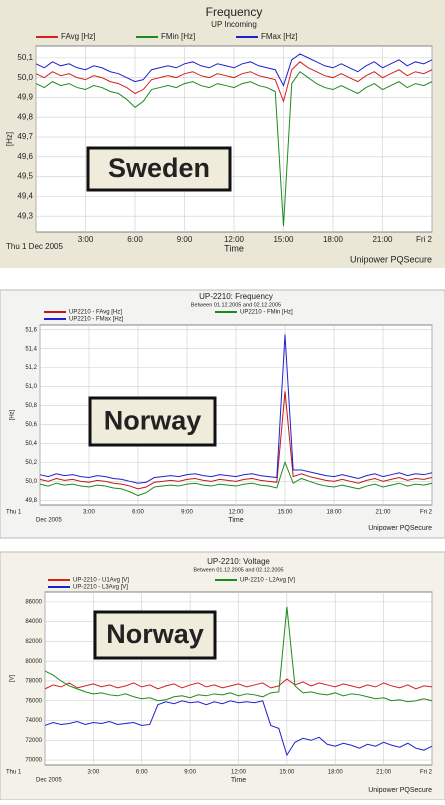 This screenshot has height=805, width=445. What do you see at coordinates (279, 36) in the screenshot?
I see `legend-label: FMax [Hz]` at bounding box center [279, 36].